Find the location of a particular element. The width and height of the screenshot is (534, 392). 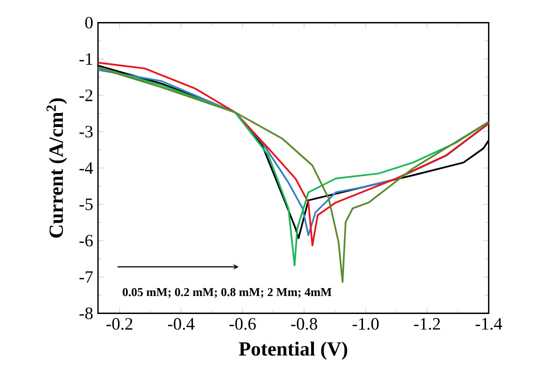

x-tick-label: -0.6 is located at coordinates (243, 324).